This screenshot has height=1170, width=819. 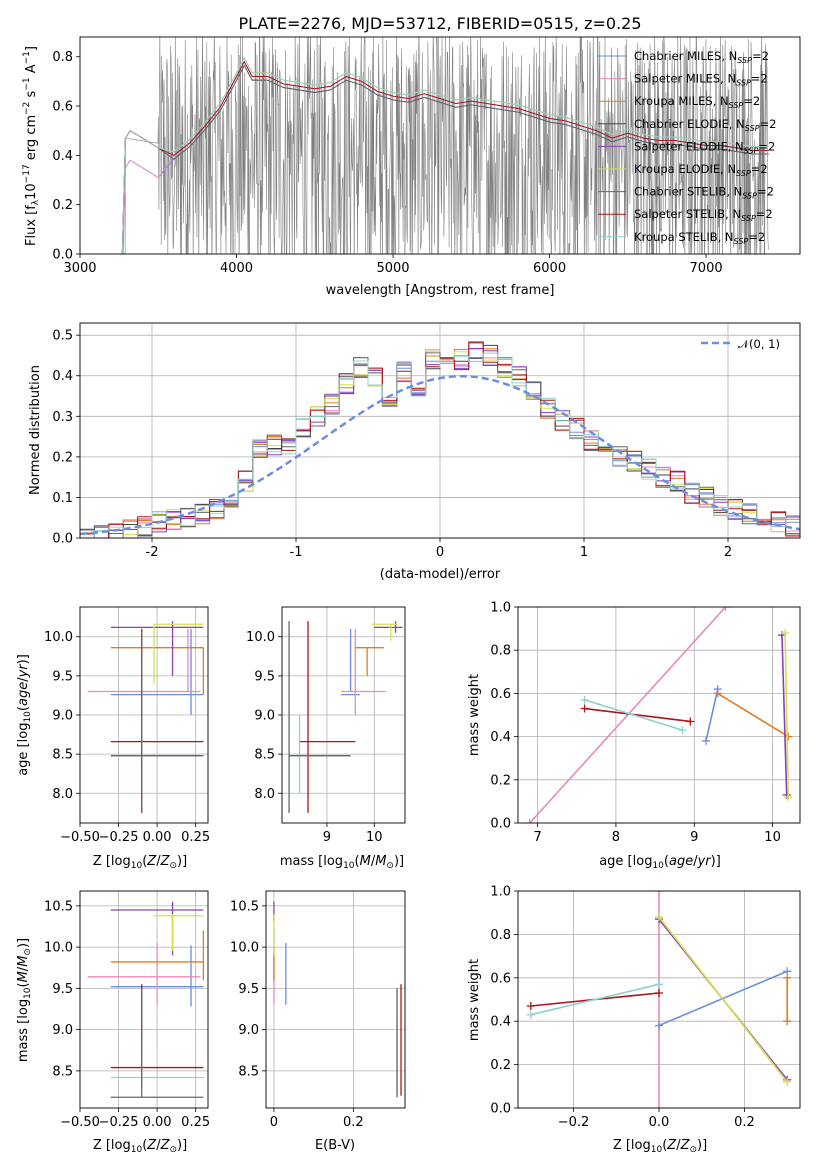 What do you see at coordinates (474, 715) in the screenshot?
I see `y-axis-label: mass weight` at bounding box center [474, 715].